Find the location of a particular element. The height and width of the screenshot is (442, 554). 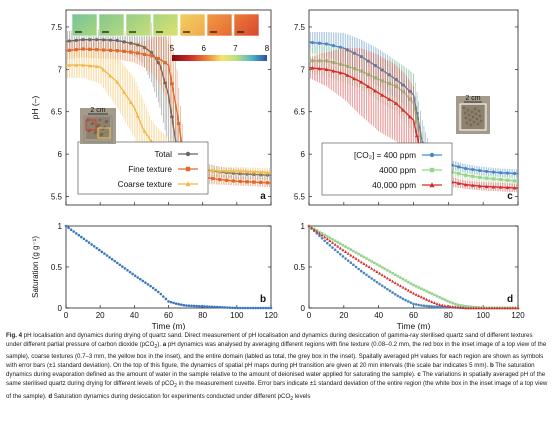

legend-label: 4000 ppm is located at coordinates (397, 170).